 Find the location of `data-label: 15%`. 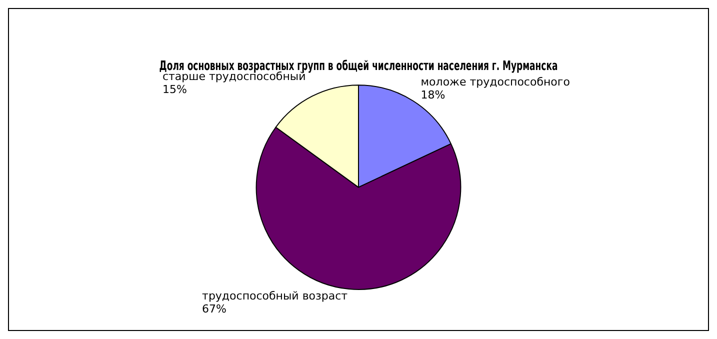

data-label: 15% is located at coordinates (174, 89).